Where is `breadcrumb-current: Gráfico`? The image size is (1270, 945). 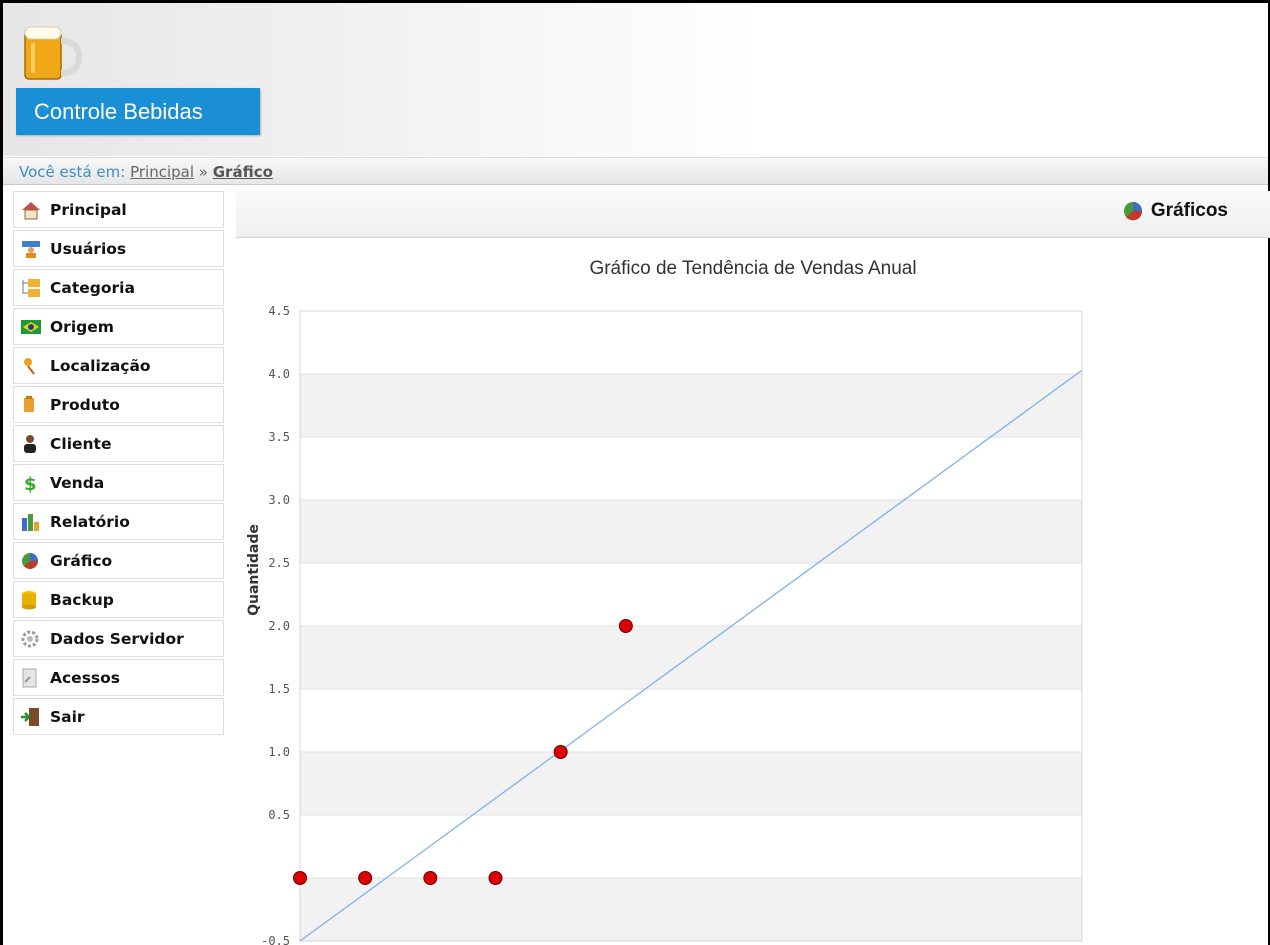 breadcrumb-current: Gráfico is located at coordinates (242, 172).